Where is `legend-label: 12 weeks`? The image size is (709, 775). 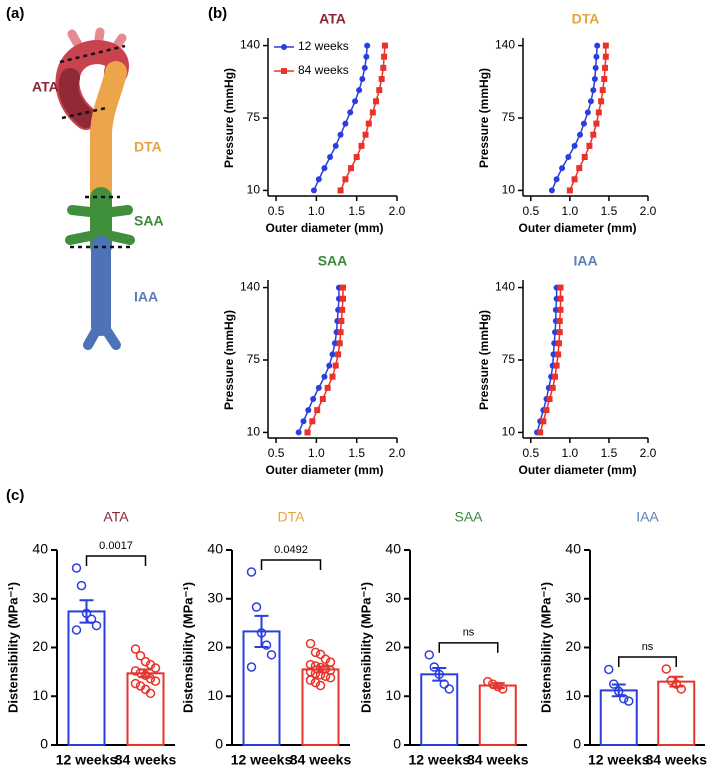
legend-label: 12 weeks is located at coordinates (323, 46).